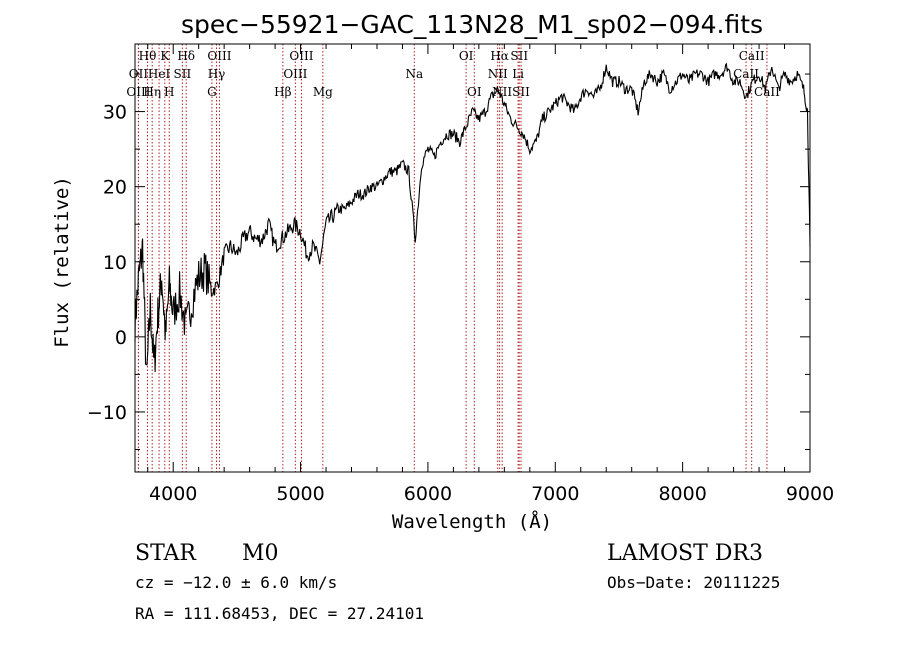 This screenshot has width=900, height=649. I want to click on coordinates-info: RA = 111.68453, DEC = 27.24101, so click(279, 613).